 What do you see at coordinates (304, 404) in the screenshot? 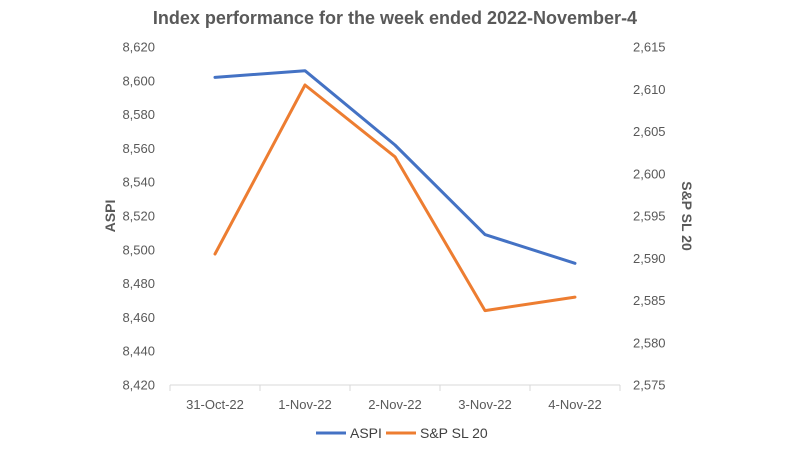
I see `x-tick-label: 1-Nov-22` at bounding box center [304, 404].